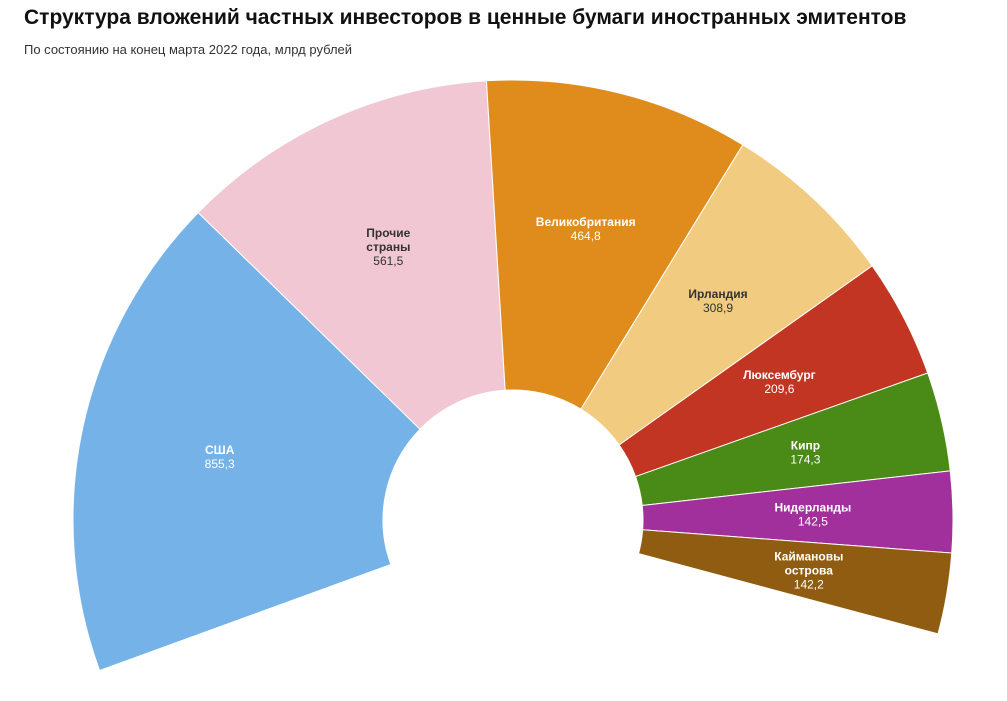  Describe the element at coordinates (586, 222) in the screenshot. I see `slice-name-label: Великобритания` at that location.